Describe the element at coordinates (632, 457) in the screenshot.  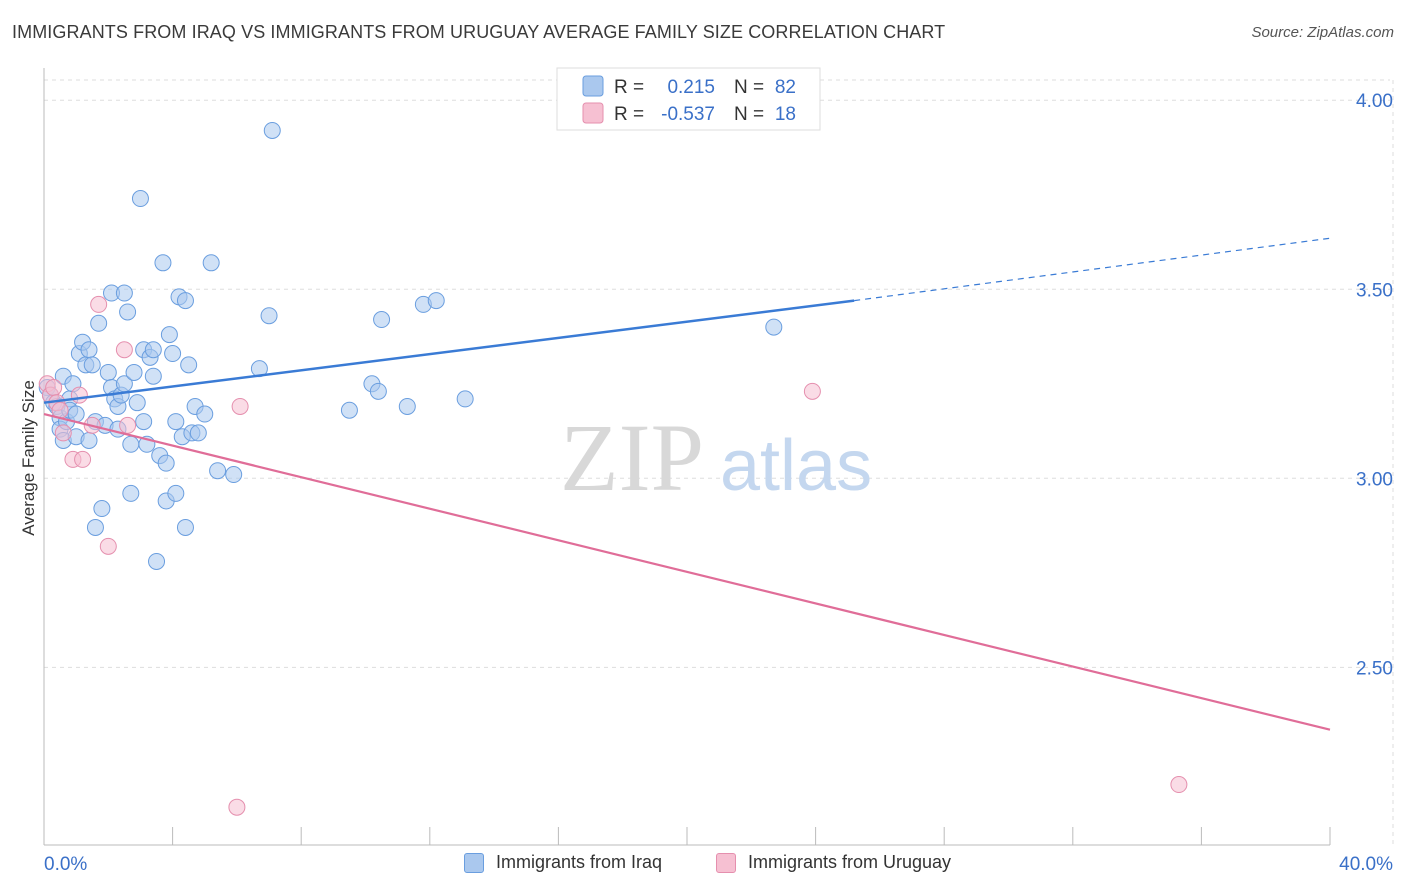
I see `watermark-zip: ZIP` at that location.